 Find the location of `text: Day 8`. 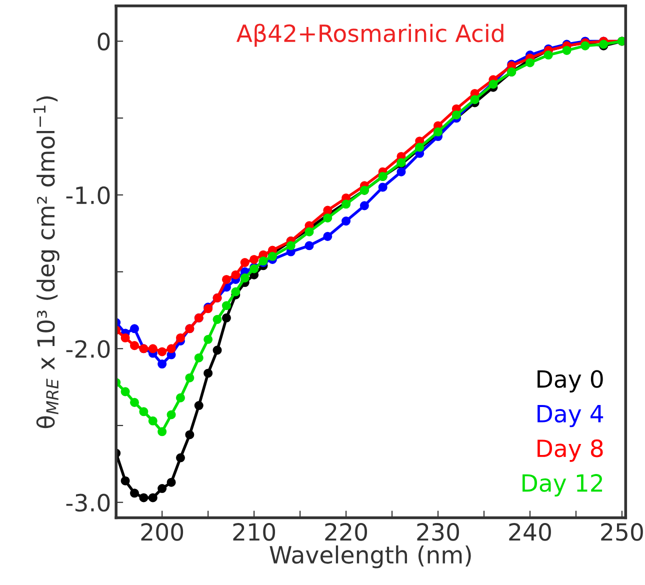

text: Day 8 is located at coordinates (570, 450).